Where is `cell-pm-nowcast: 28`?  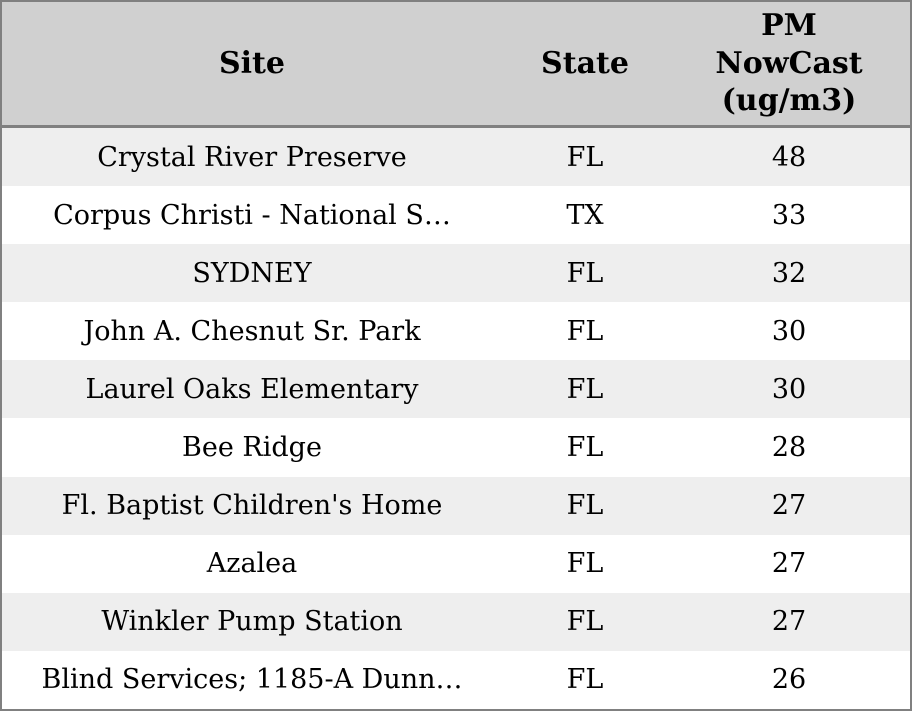
cell-pm-nowcast: 28 is located at coordinates (789, 448).